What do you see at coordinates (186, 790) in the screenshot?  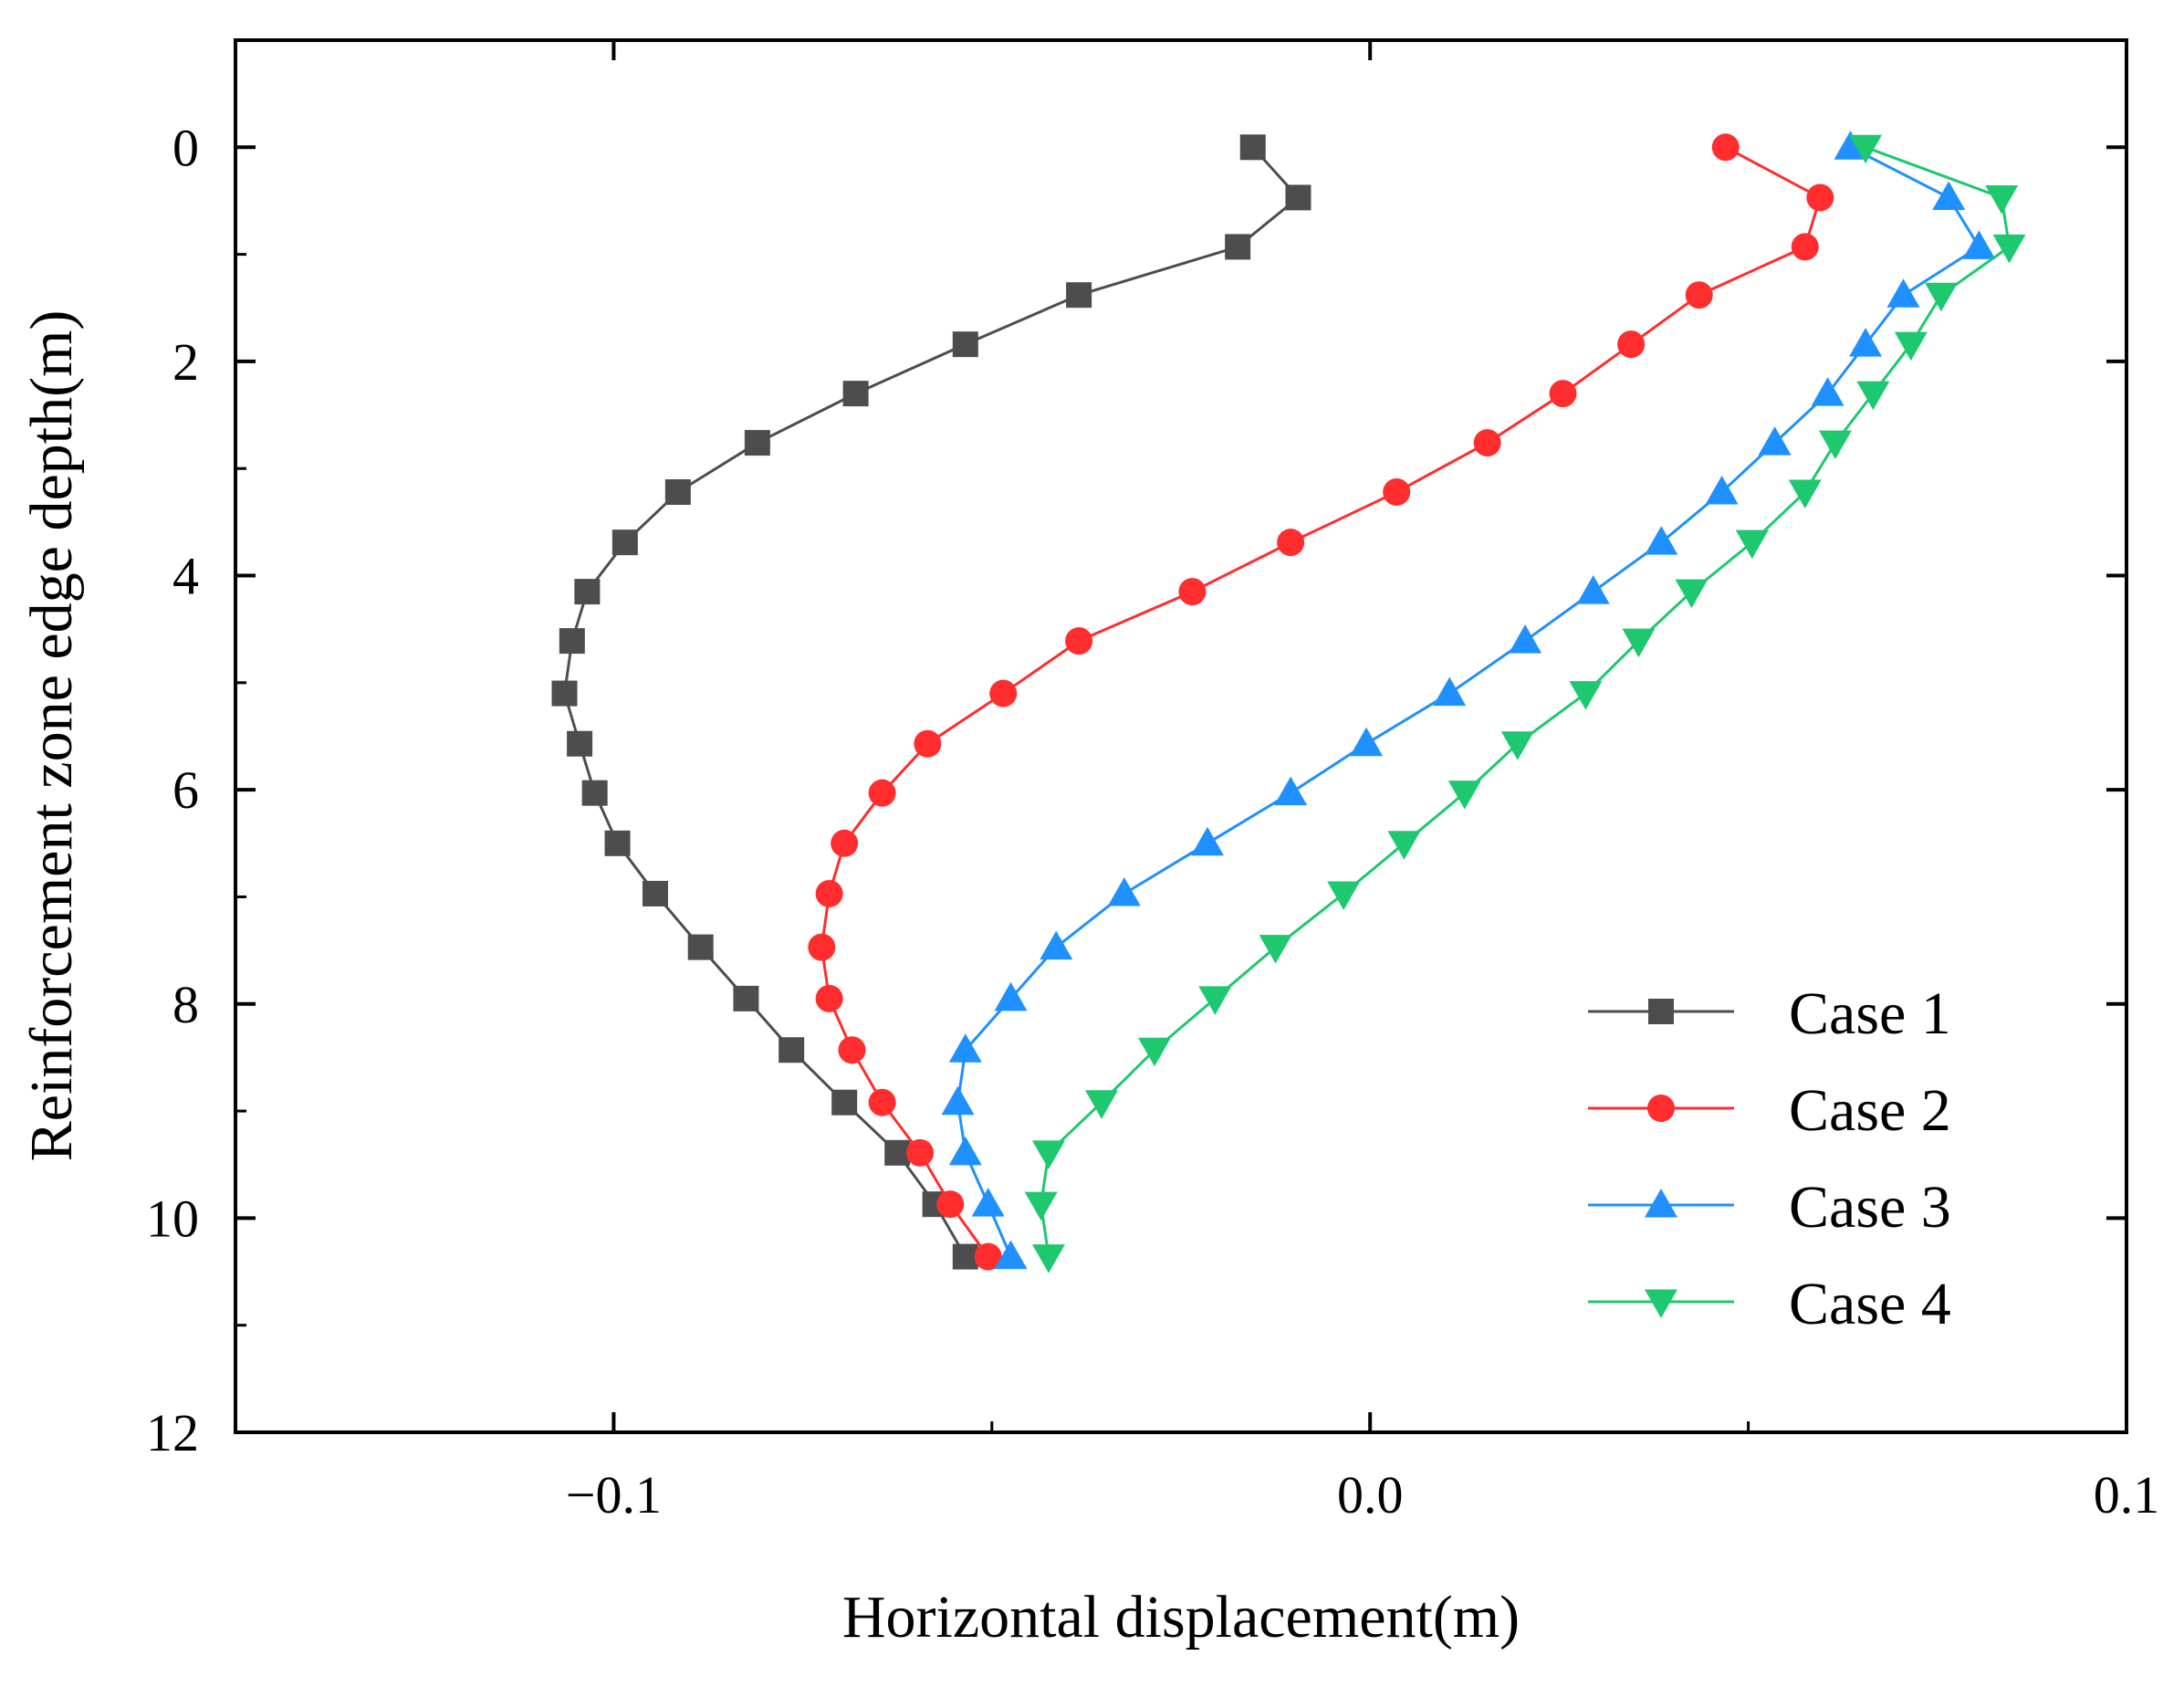 I see `y-tick-label: 6` at bounding box center [186, 790].